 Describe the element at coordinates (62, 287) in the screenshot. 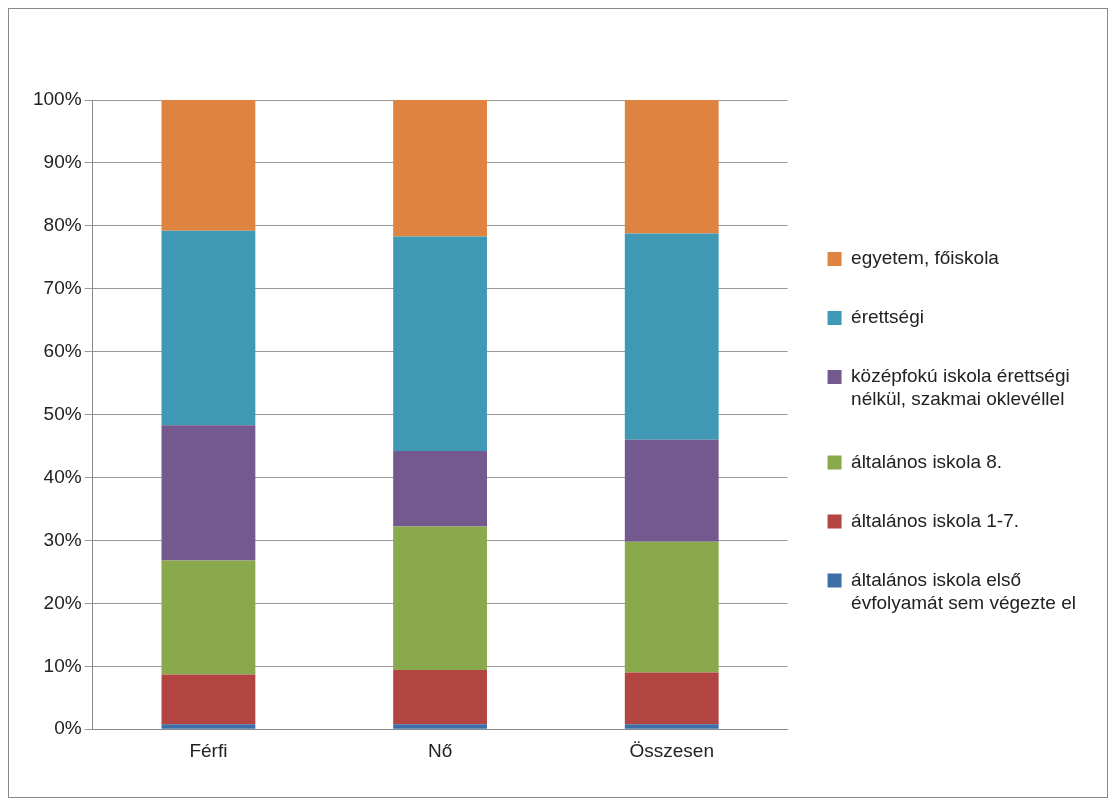

I see `y-tick-label: 70%` at that location.